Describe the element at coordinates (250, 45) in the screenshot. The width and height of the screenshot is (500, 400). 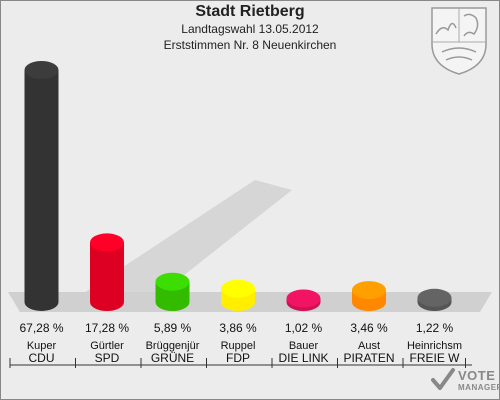
I see `chart-subtitle-district: Erststimmen Nr. 8 Neuenkirchen` at that location.